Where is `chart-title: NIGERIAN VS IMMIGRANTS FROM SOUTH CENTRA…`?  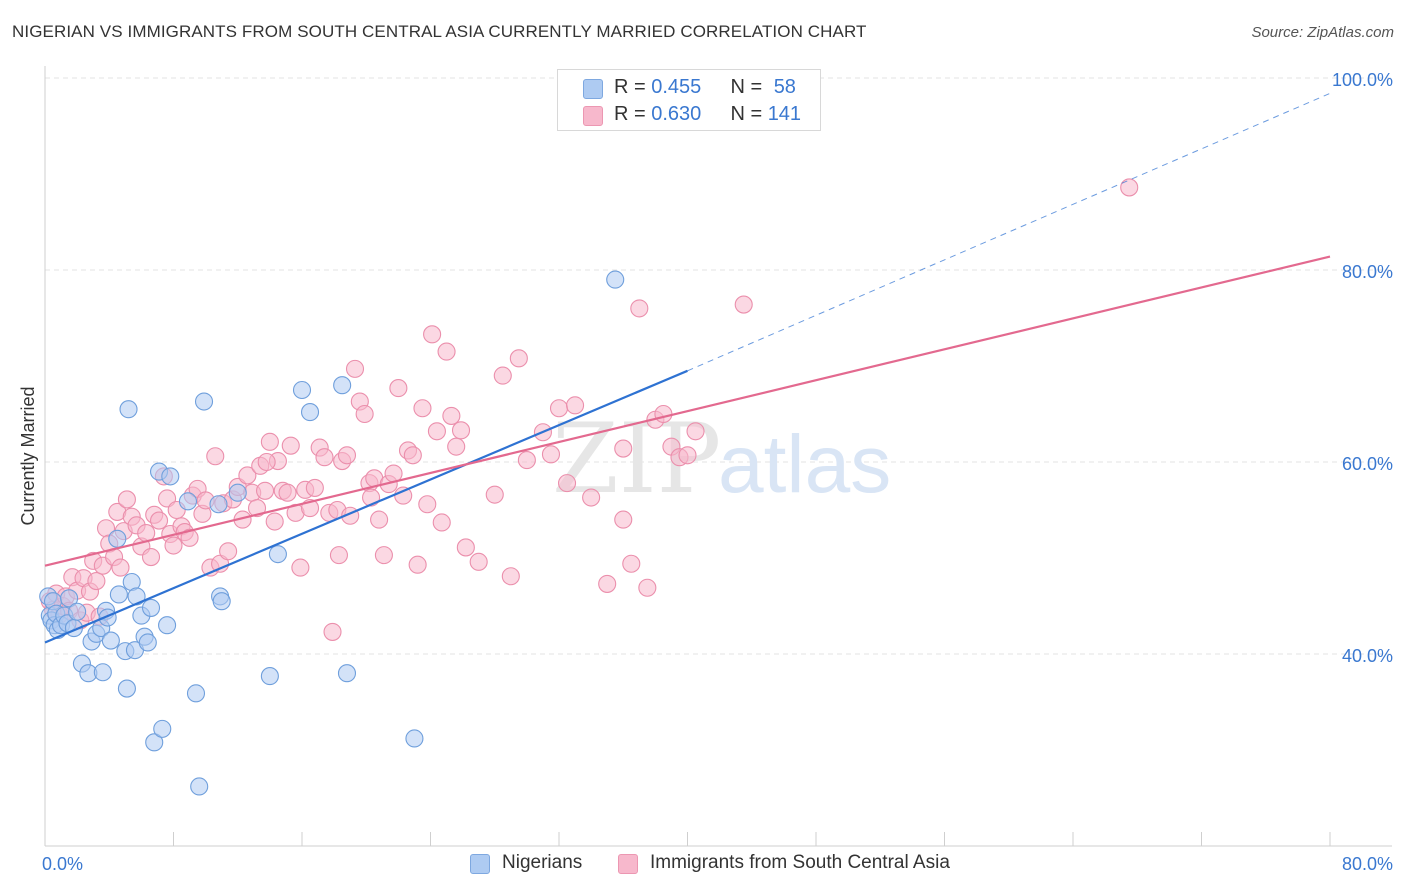
chart-title: NIGERIAN VS IMMIGRANTS FROM SOUTH CENTRA… is located at coordinates (439, 31).